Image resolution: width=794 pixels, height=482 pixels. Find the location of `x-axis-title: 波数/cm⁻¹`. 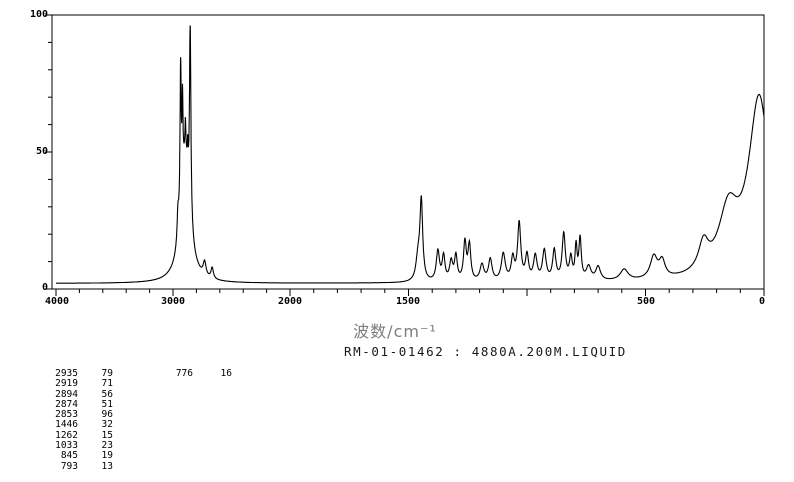

x-axis-title: 波数/cm⁻¹ is located at coordinates (395, 331).